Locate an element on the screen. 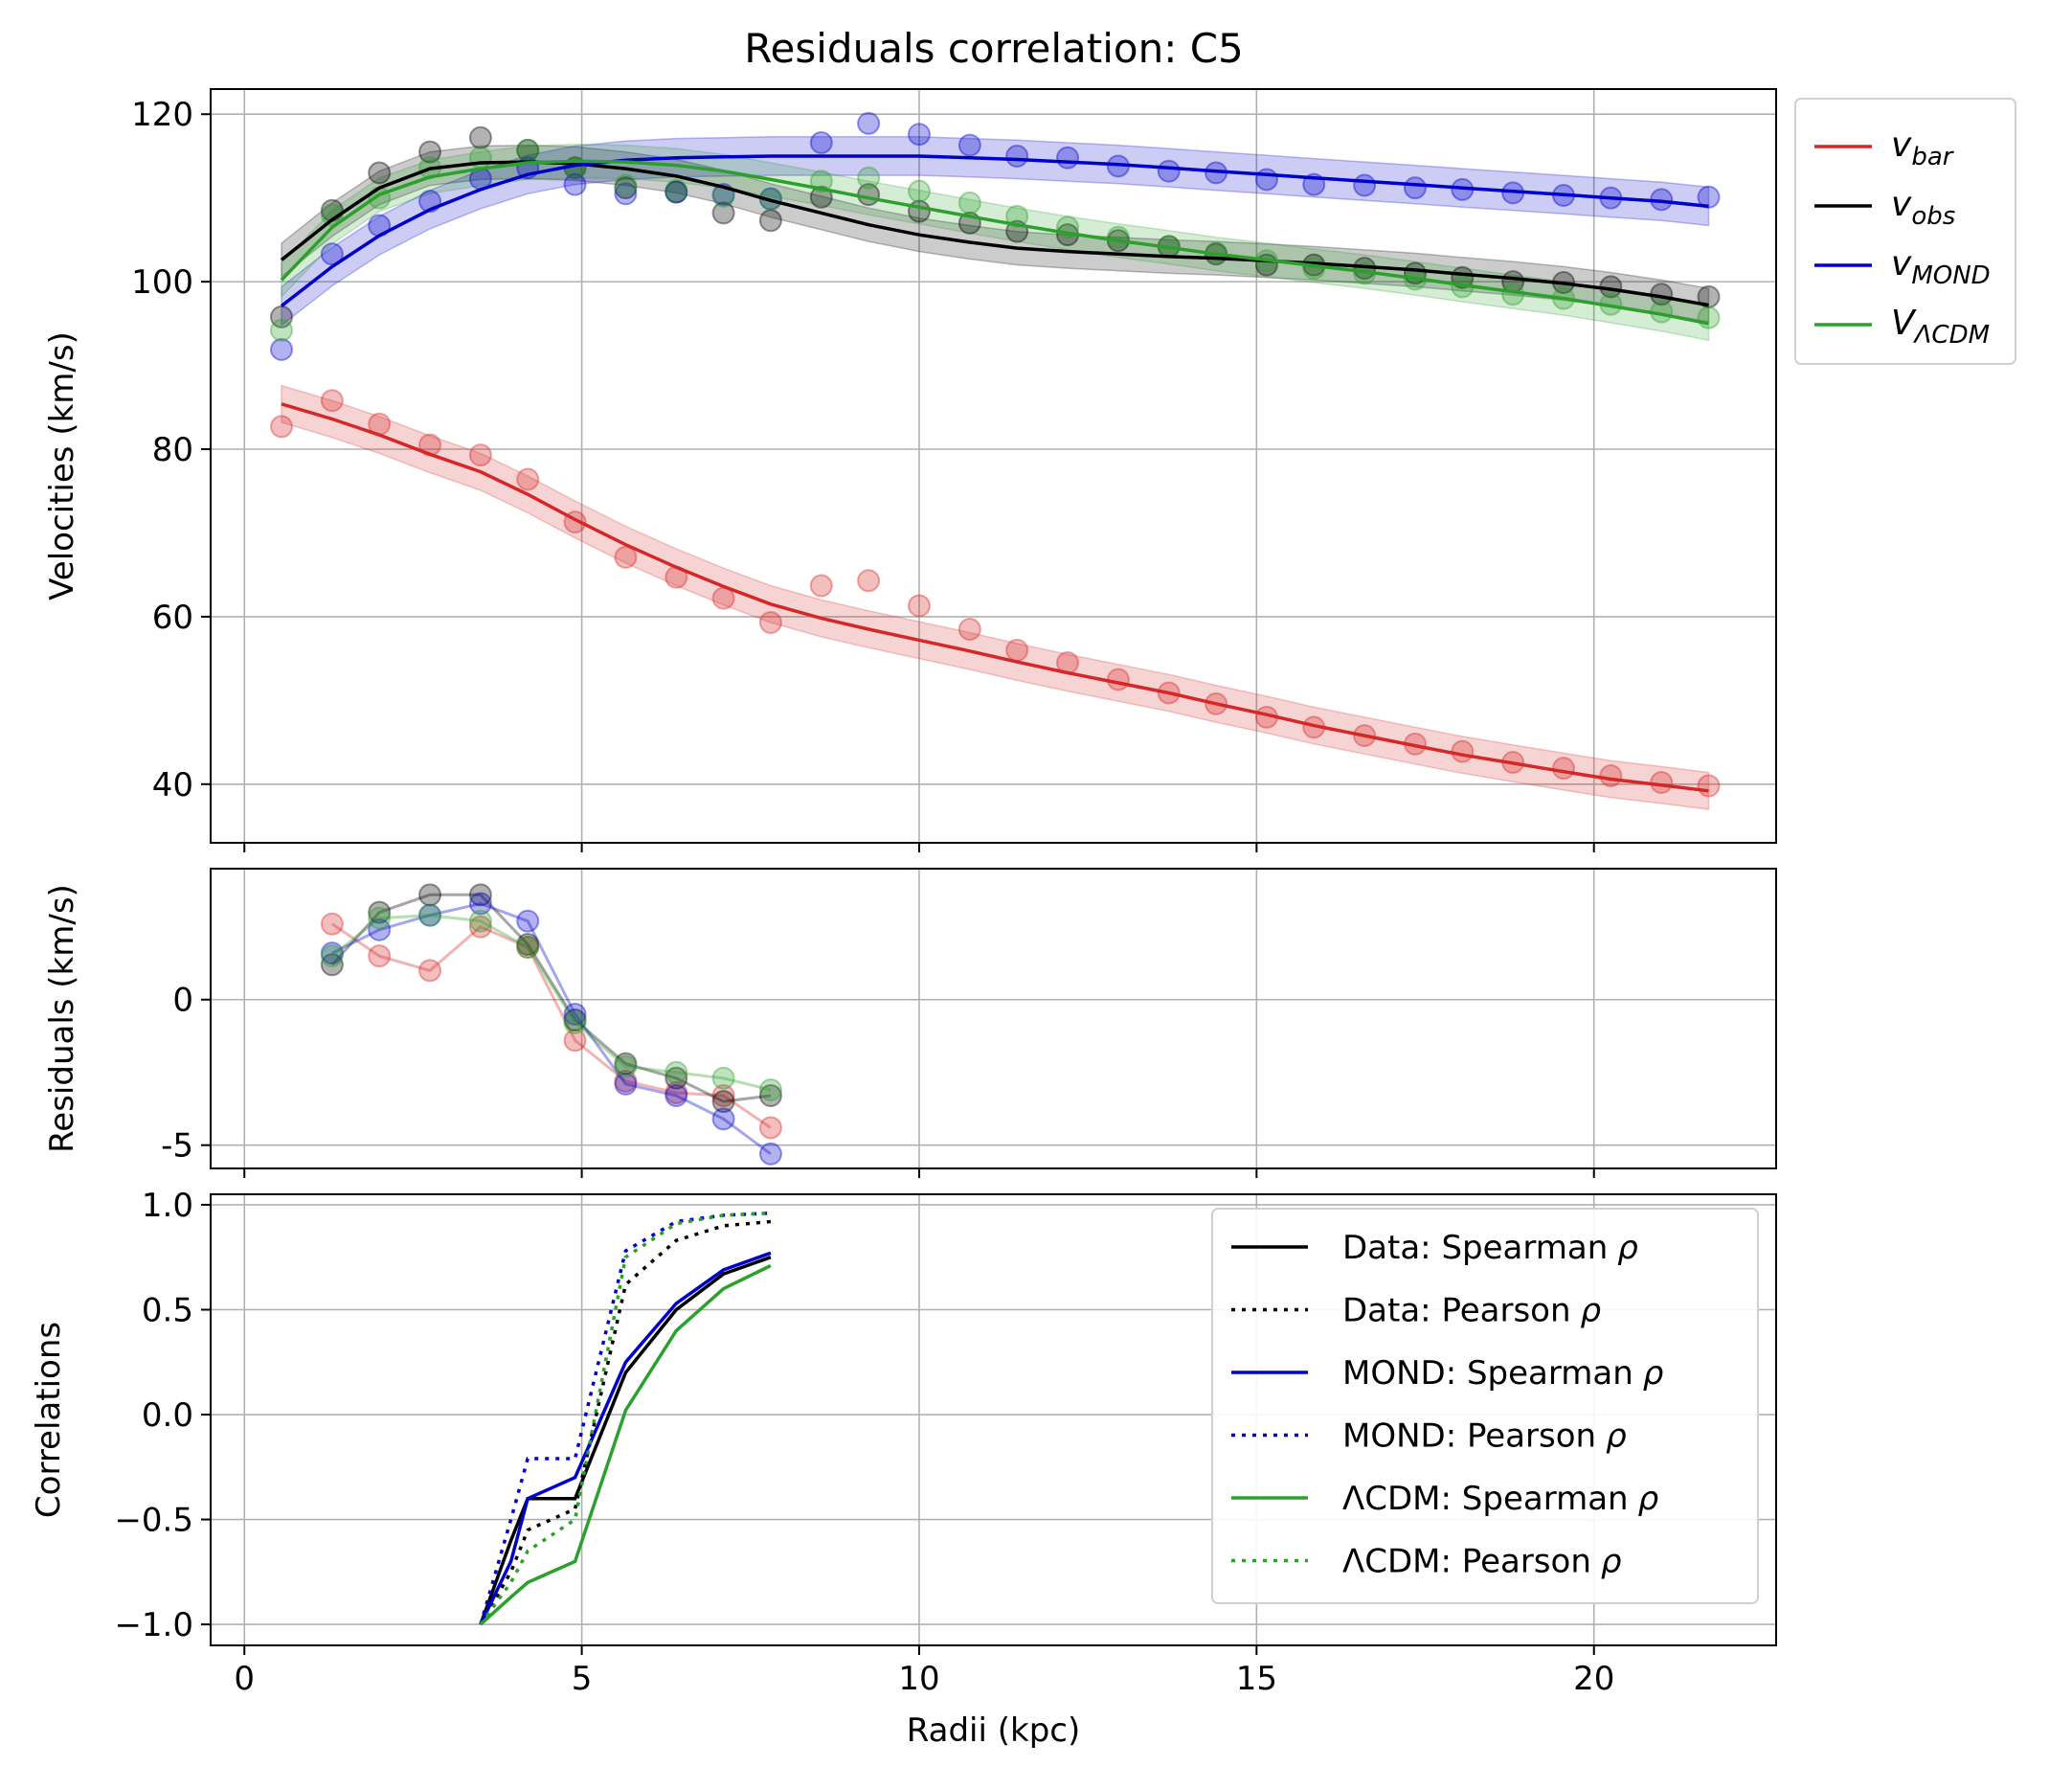 This screenshot has width=2072, height=1790. legend-label: Data: Spearman is located at coordinates (1475, 1248).